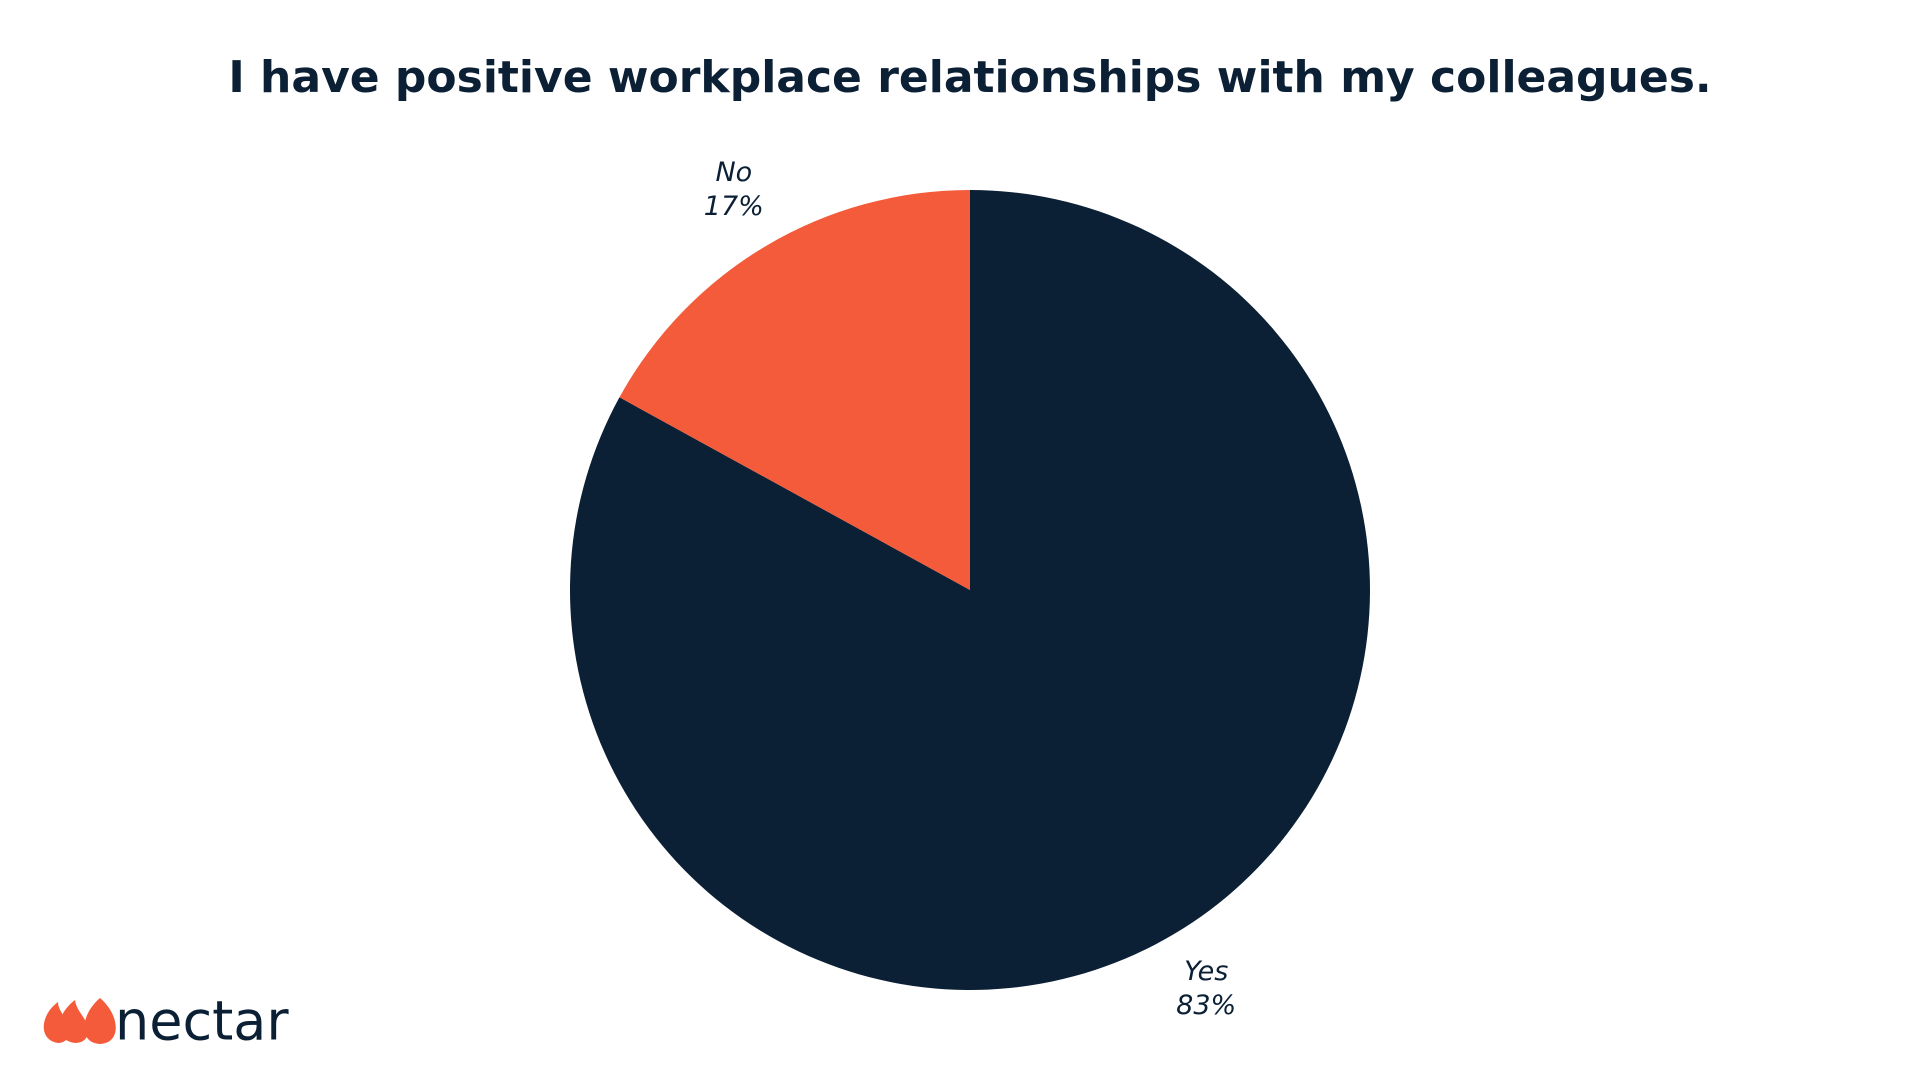  Describe the element at coordinates (202, 1021) in the screenshot. I see `logo-text: nectar` at that location.